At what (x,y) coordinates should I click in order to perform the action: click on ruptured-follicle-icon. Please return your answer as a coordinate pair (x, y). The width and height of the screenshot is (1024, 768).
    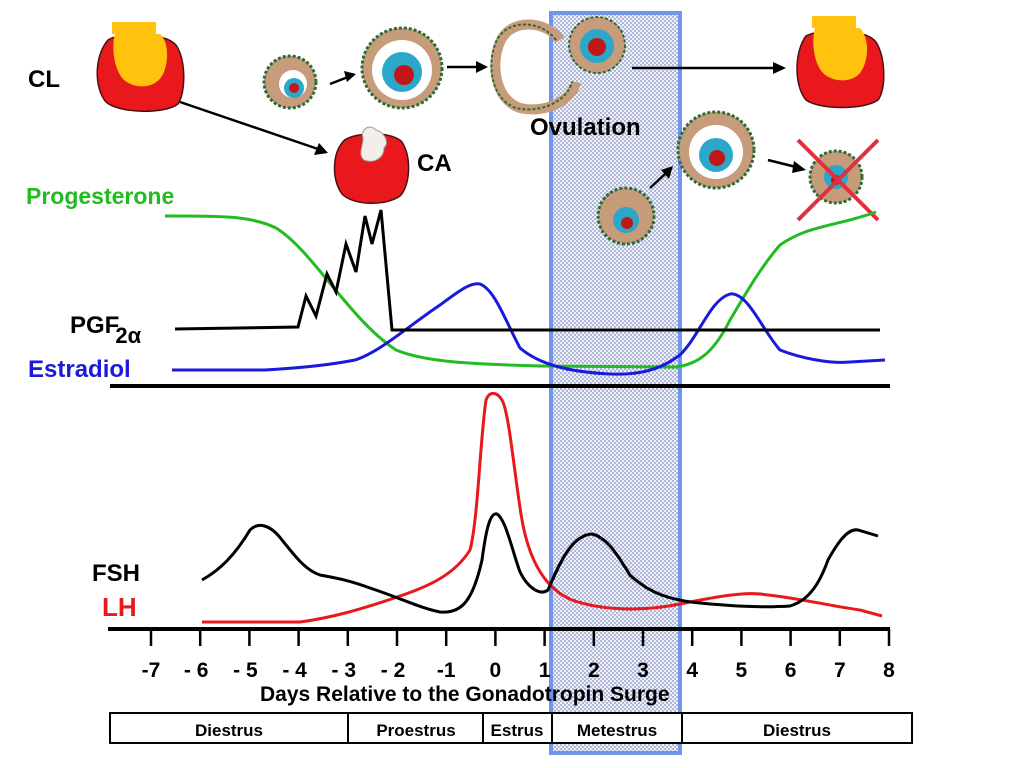
    Looking at the image, I should click on (558, 65).